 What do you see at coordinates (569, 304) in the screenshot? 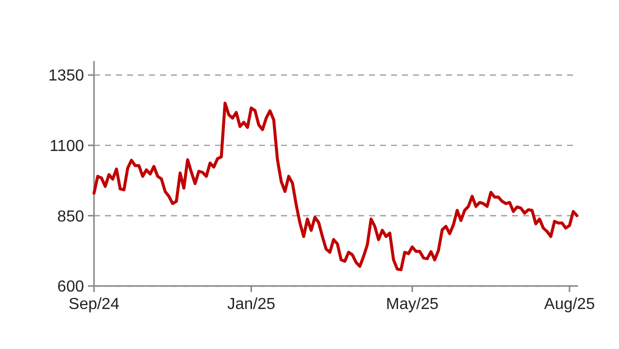
I see `x-tick-label: Aug/25` at bounding box center [569, 304].